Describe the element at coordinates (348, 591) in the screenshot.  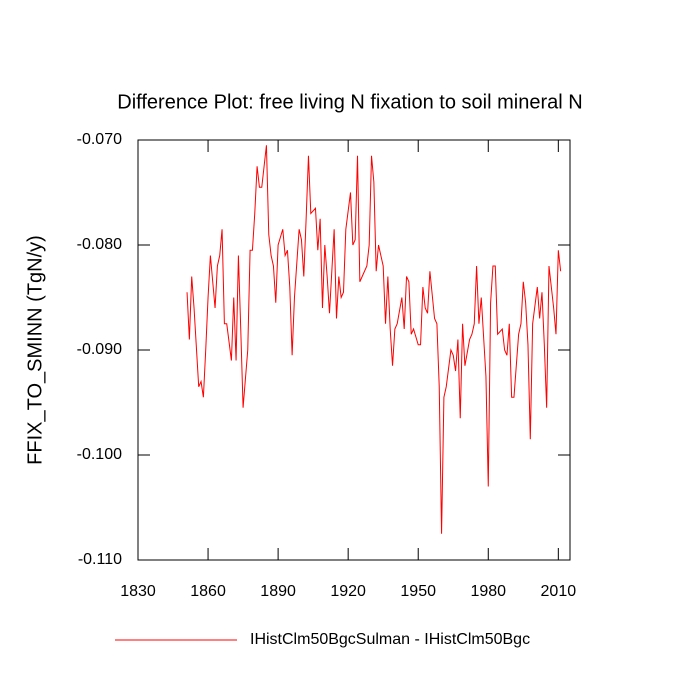
I see `x-tick-label: 1920` at that location.